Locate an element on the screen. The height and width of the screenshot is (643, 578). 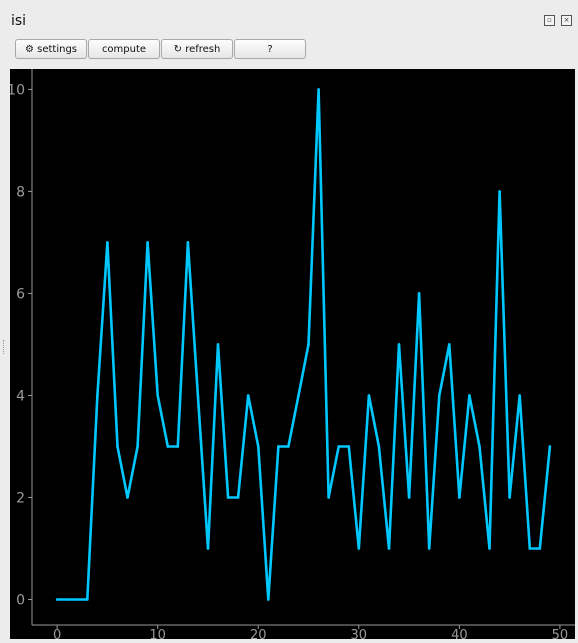
x-tick-label: 30 is located at coordinates (359, 633).